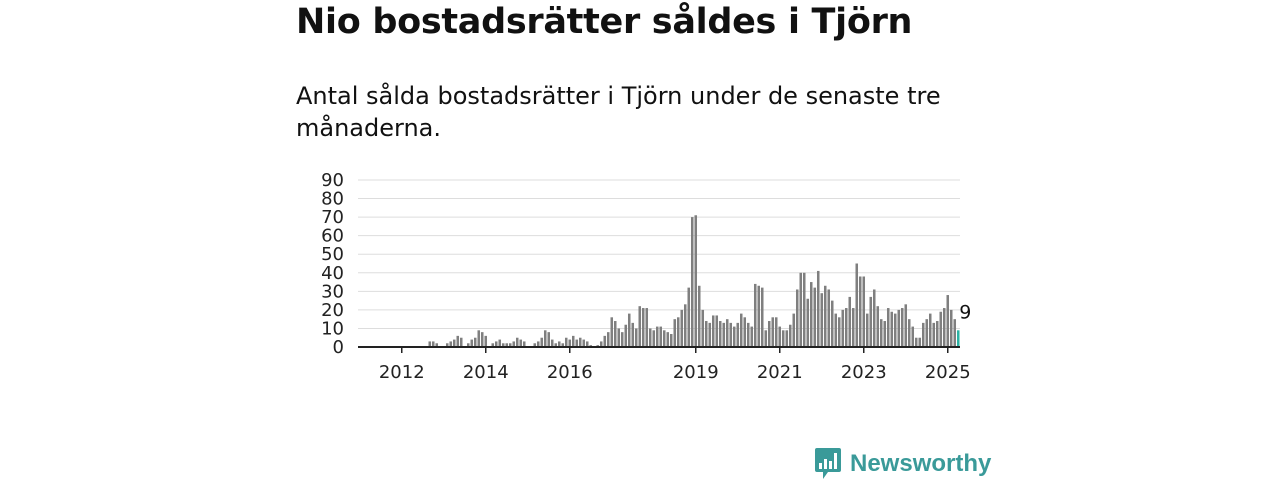  Describe the element at coordinates (965, 312) in the screenshot. I see `latest-value-label: 9` at that location.